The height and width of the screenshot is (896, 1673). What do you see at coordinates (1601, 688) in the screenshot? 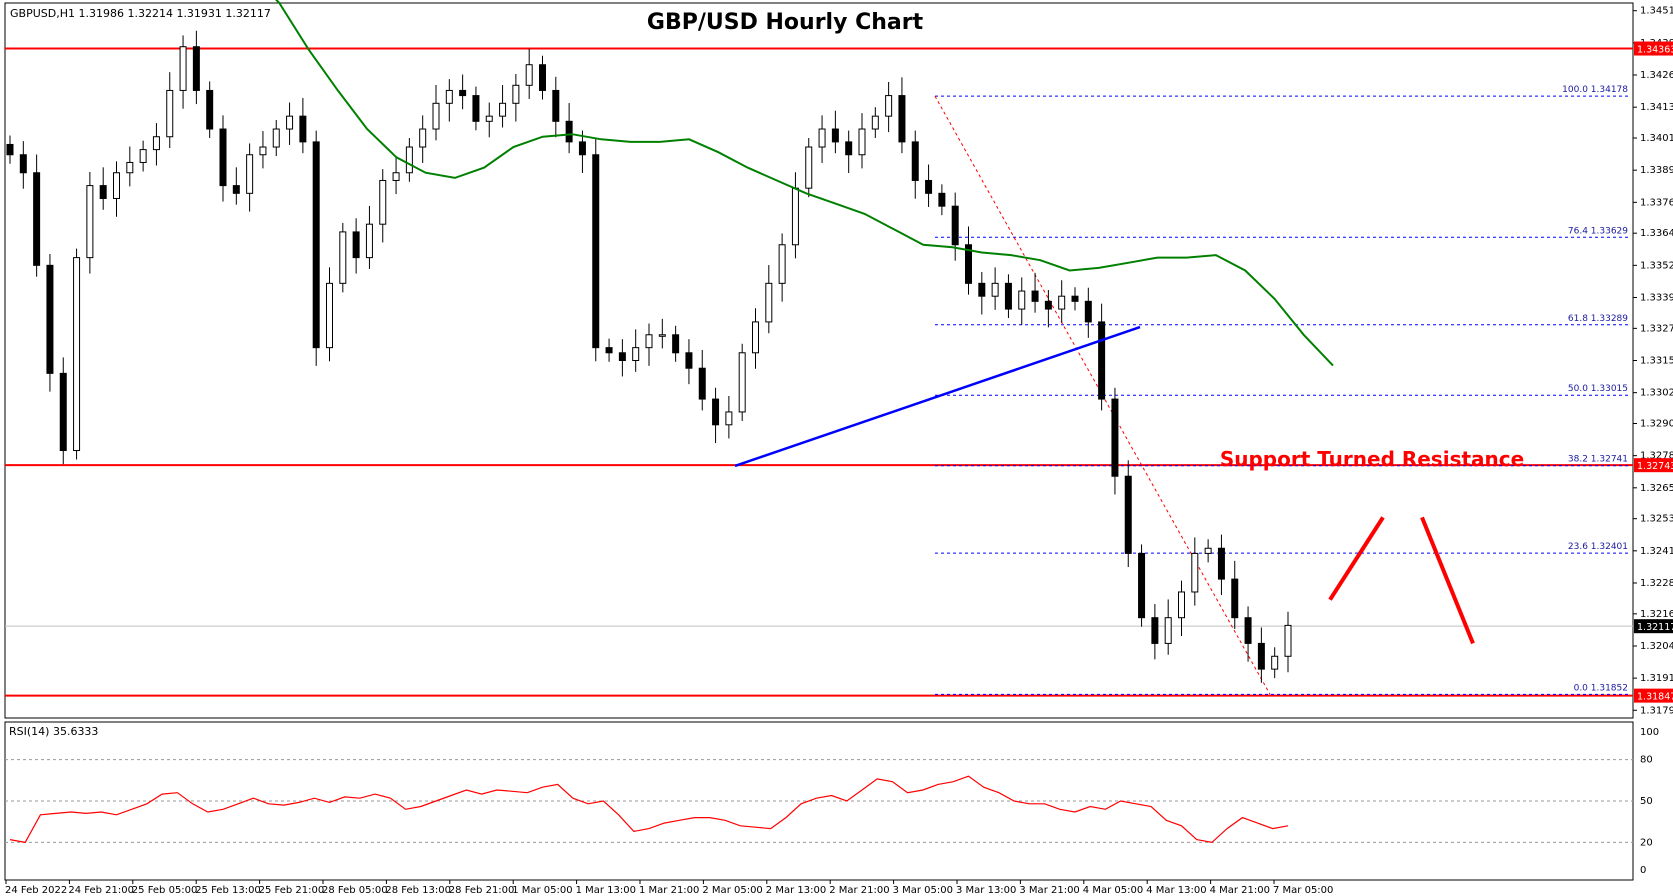
I see `fib-level-label-6: 0.0 1.31852` at bounding box center [1601, 688].